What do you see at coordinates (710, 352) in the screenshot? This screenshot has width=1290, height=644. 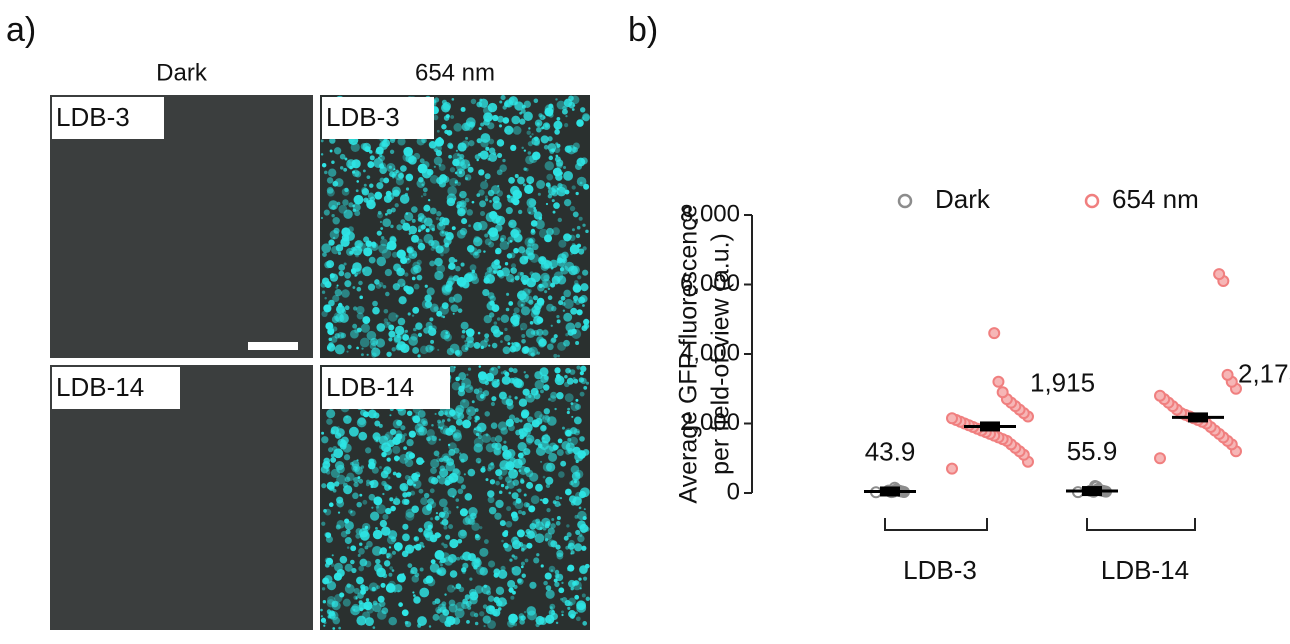 I see `y-tick-label: 4,000` at bounding box center [710, 352].